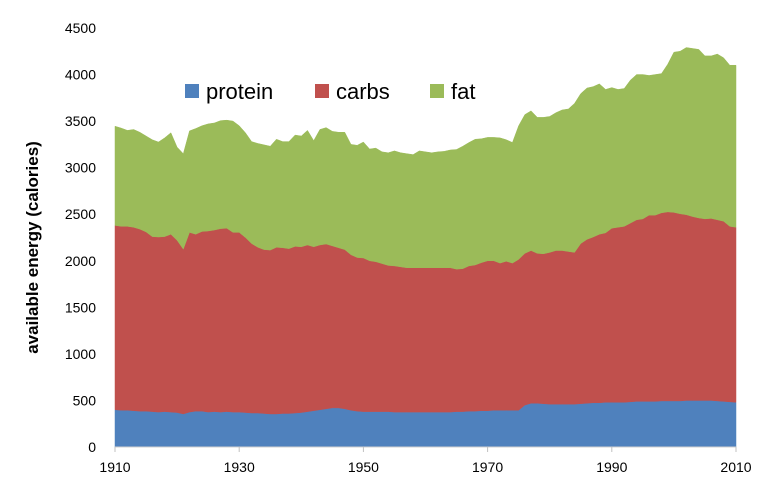 Image resolution: width=768 pixels, height=488 pixels. What do you see at coordinates (239, 91) in the screenshot?
I see `legend-label-protein: protein` at bounding box center [239, 91].